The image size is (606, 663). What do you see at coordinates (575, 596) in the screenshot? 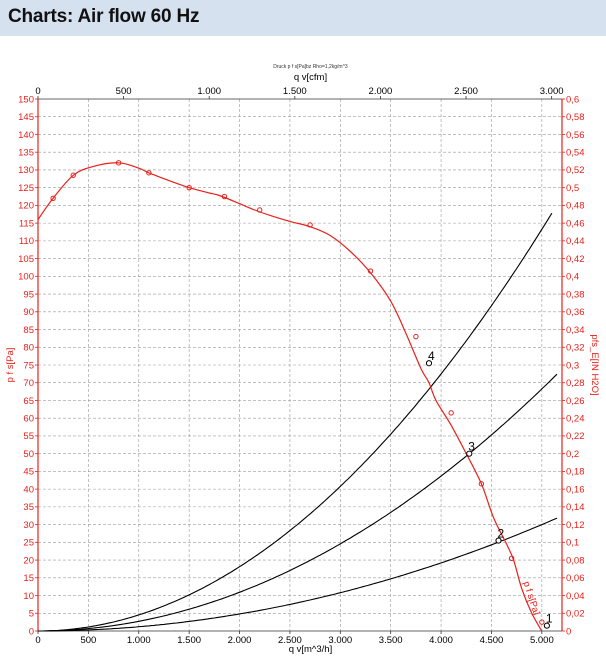
I see `y-right-tick-label: 0,04` at bounding box center [575, 596].